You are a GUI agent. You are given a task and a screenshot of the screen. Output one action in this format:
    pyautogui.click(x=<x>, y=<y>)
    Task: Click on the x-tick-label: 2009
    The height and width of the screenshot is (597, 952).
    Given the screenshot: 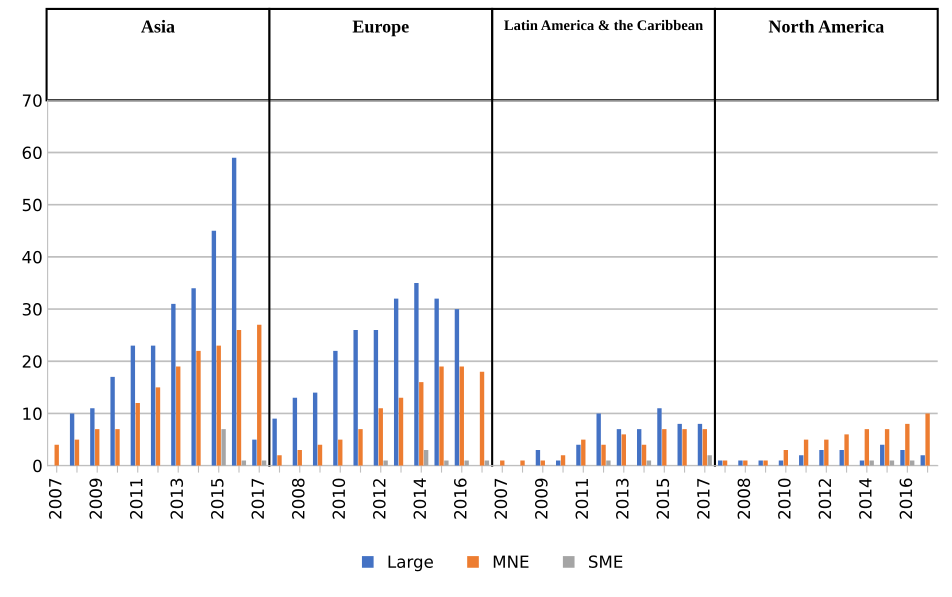 What is the action you would take?
    pyautogui.click(x=95, y=498)
    